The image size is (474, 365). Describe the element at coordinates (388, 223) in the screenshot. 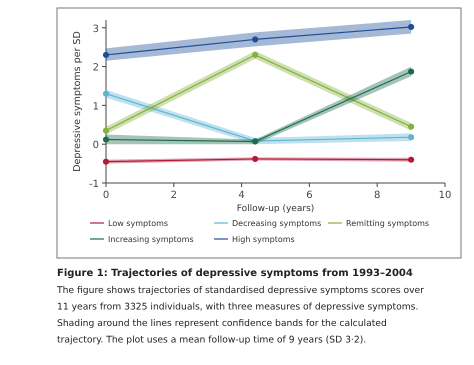

I see `legend-label: Remitting symptoms` at that location.